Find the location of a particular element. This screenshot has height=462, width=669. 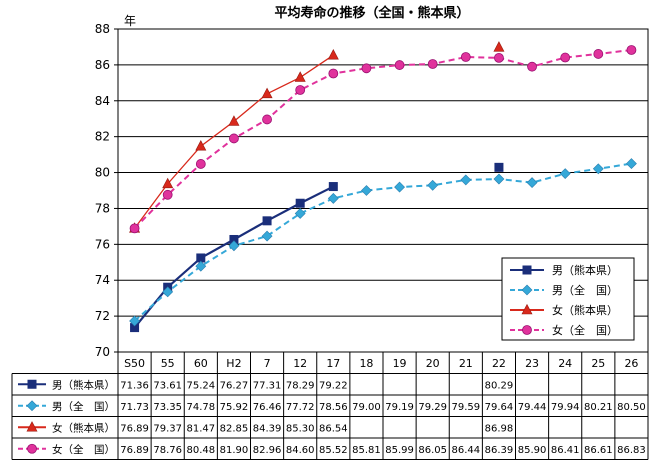

legend-entry: 女（熊本県） is located at coordinates (564, 310).